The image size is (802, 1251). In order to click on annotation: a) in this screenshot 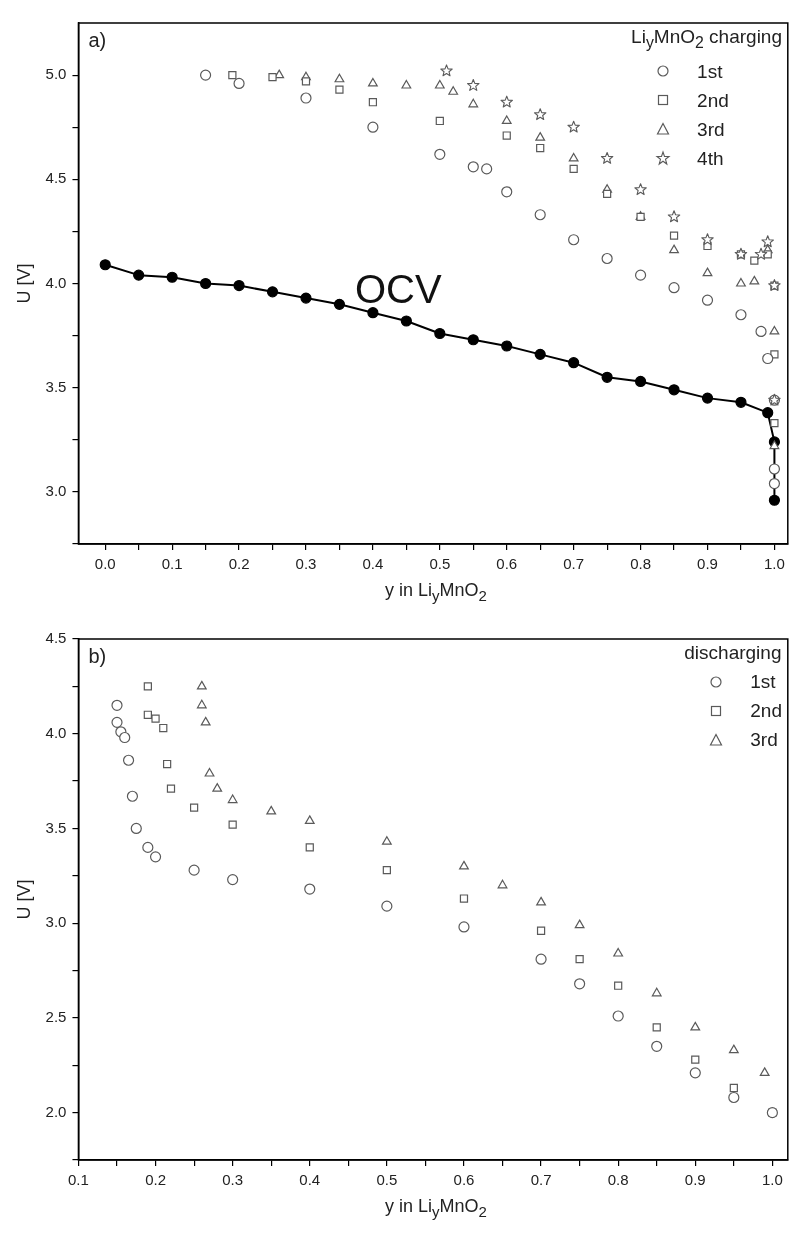, I will do `click(97, 39)`.